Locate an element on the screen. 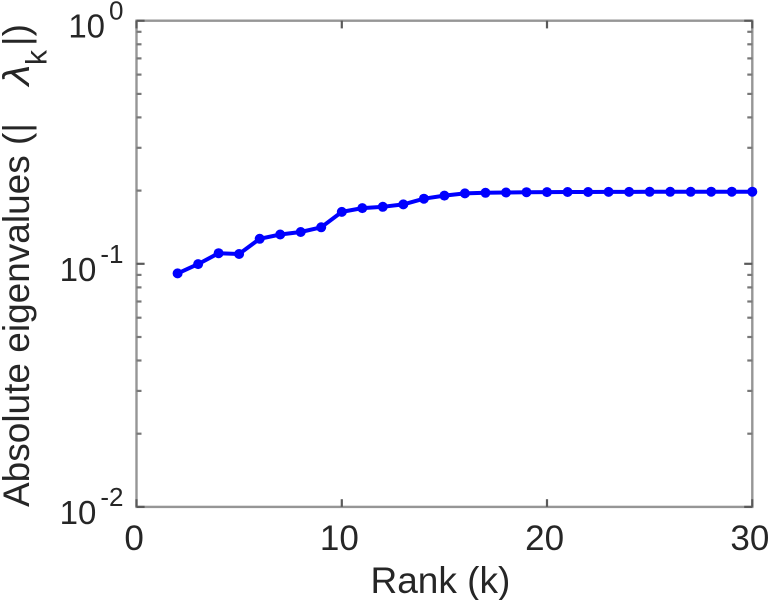 The width and height of the screenshot is (772, 600). svg-text: k is located at coordinates (37, 57).